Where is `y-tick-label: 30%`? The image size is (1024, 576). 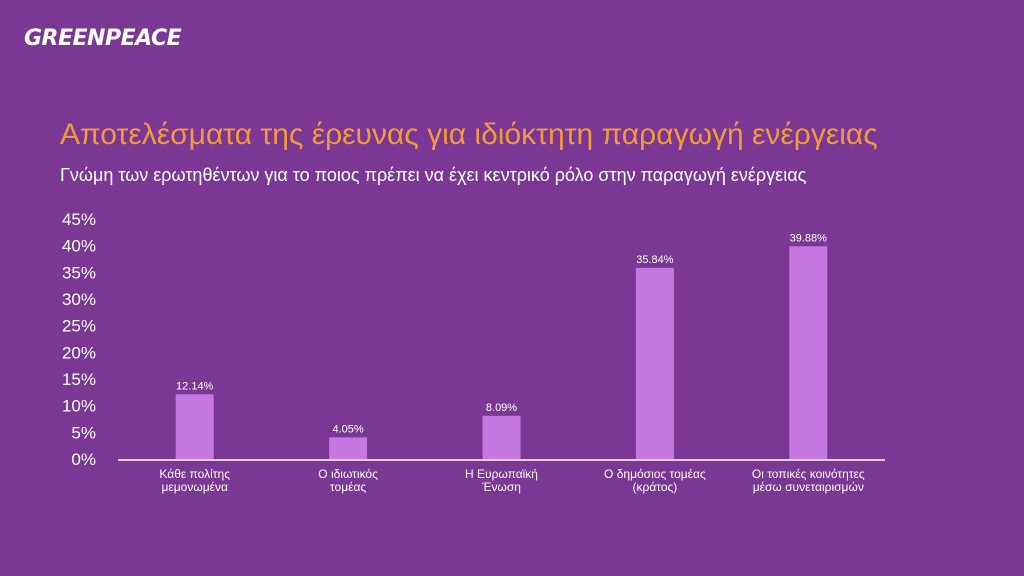 y-tick-label: 30% is located at coordinates (79, 299).